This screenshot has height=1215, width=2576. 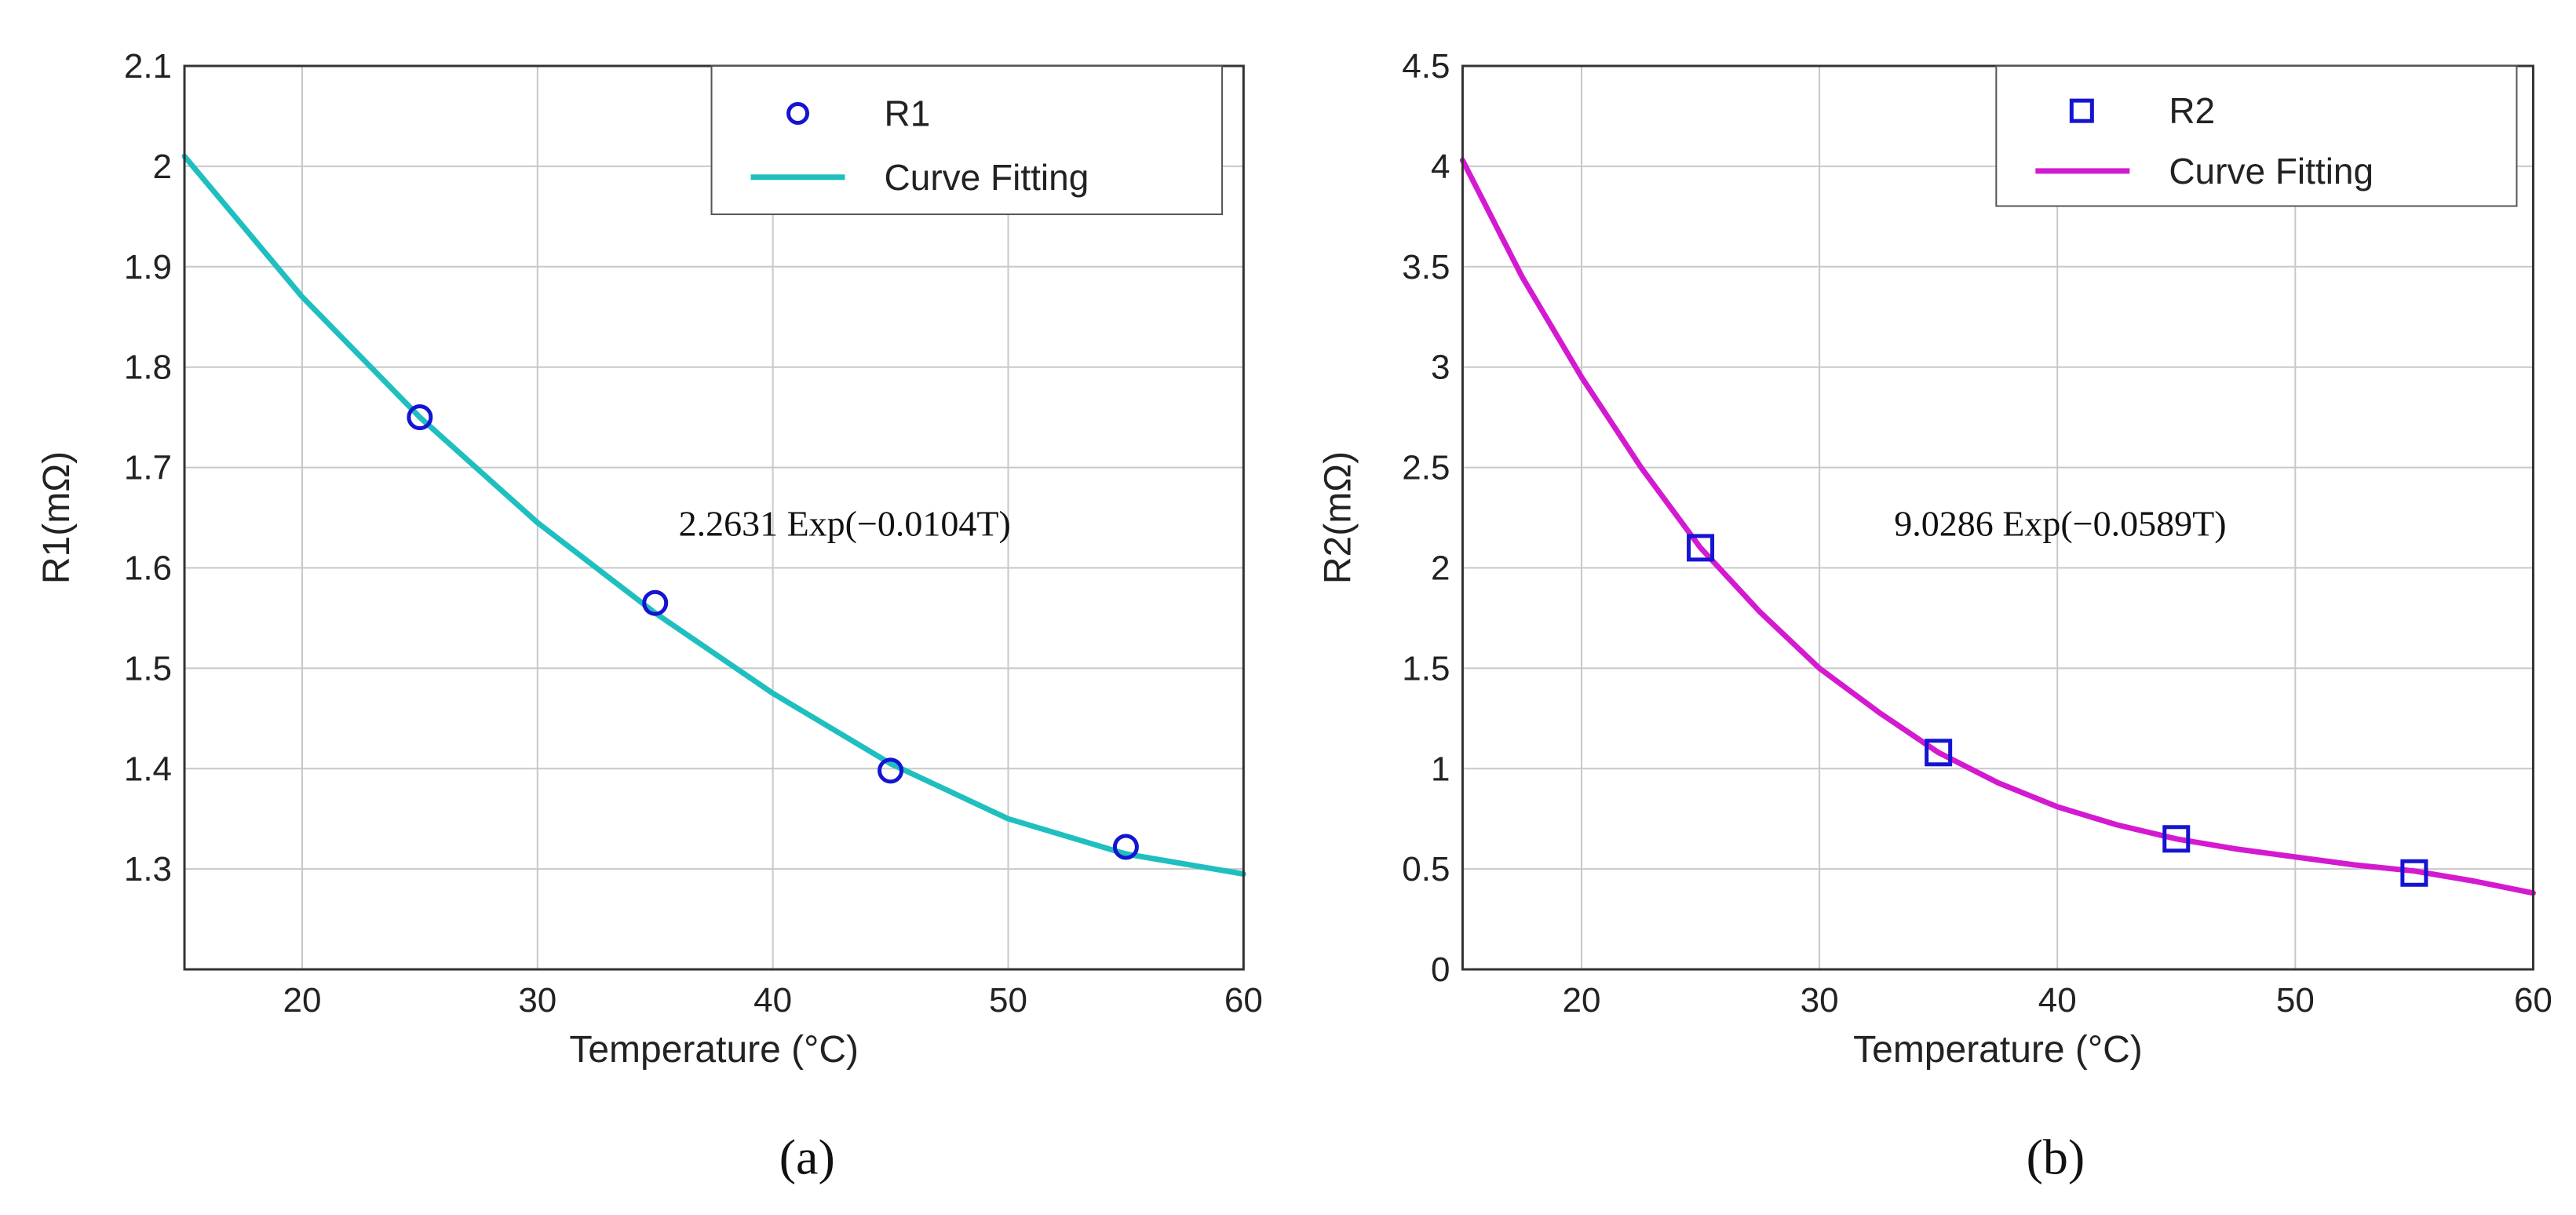 I want to click on x-tick-label-b-0: 20, so click(x=1582, y=1000).